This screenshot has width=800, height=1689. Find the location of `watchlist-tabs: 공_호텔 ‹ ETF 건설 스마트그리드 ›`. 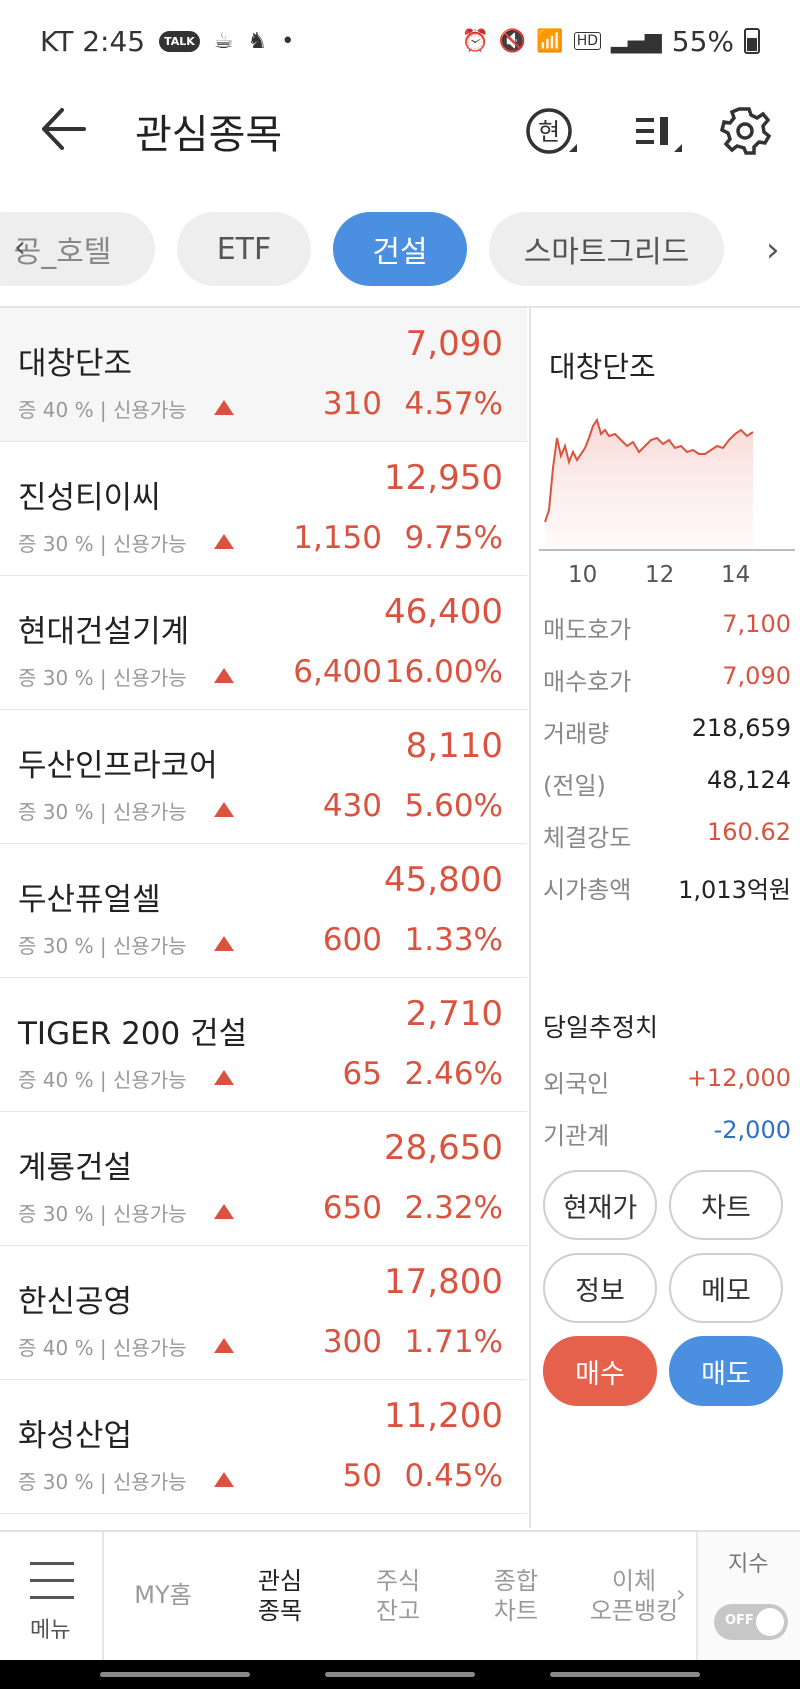

watchlist-tabs: 공_호텔 ‹ ETF 건설 스마트그리드 › is located at coordinates (400, 250).